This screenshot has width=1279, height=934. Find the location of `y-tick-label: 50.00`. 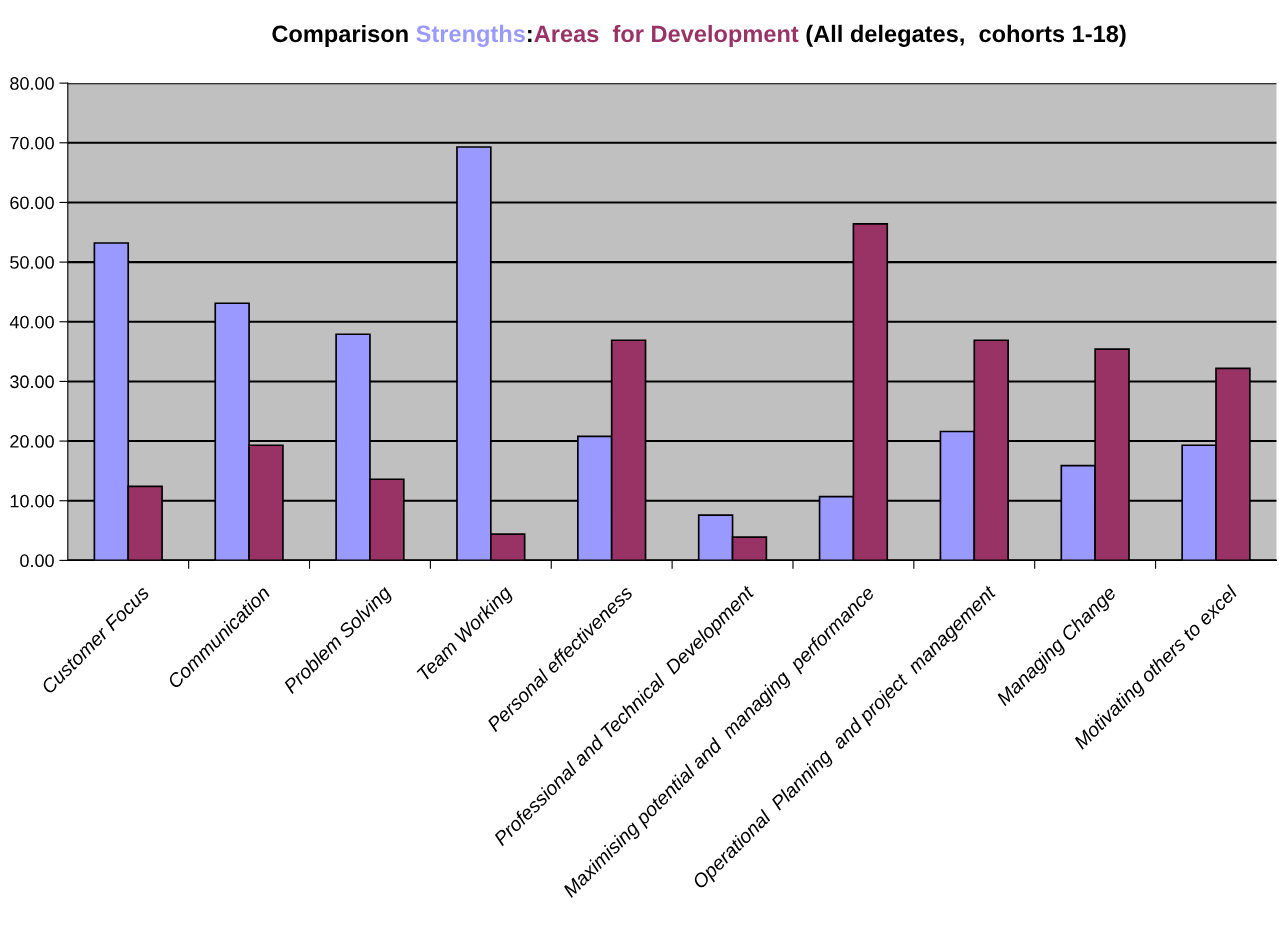

y-tick-label: 50.00 is located at coordinates (32, 262).